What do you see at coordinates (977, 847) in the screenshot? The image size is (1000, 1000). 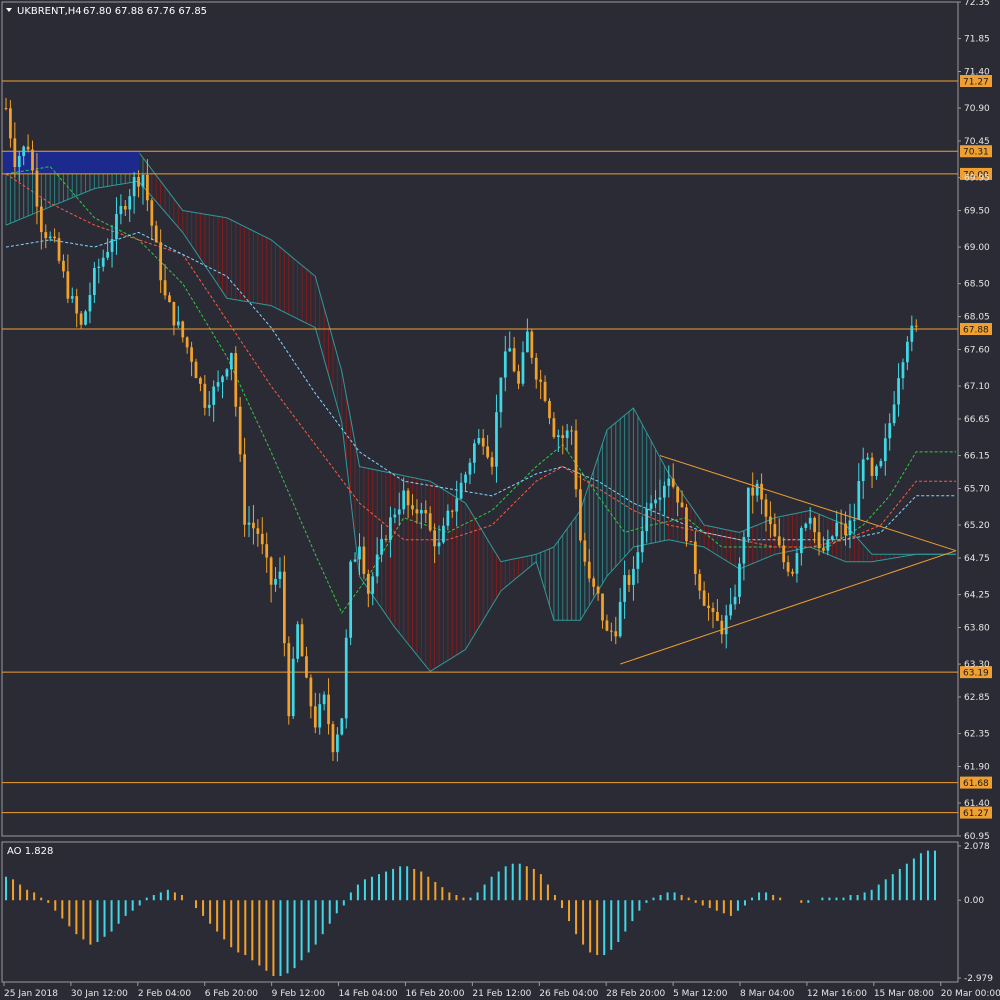 I see `ao-tick-label: 2.078` at bounding box center [977, 847].